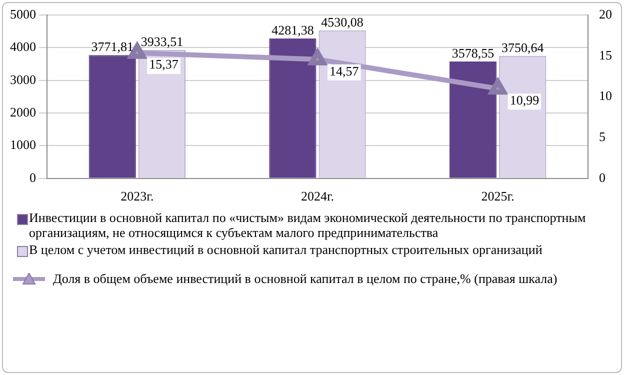 This screenshot has width=624, height=375. What do you see at coordinates (164, 64) in the screenshot?
I see `data-label: 15,37` at bounding box center [164, 64].